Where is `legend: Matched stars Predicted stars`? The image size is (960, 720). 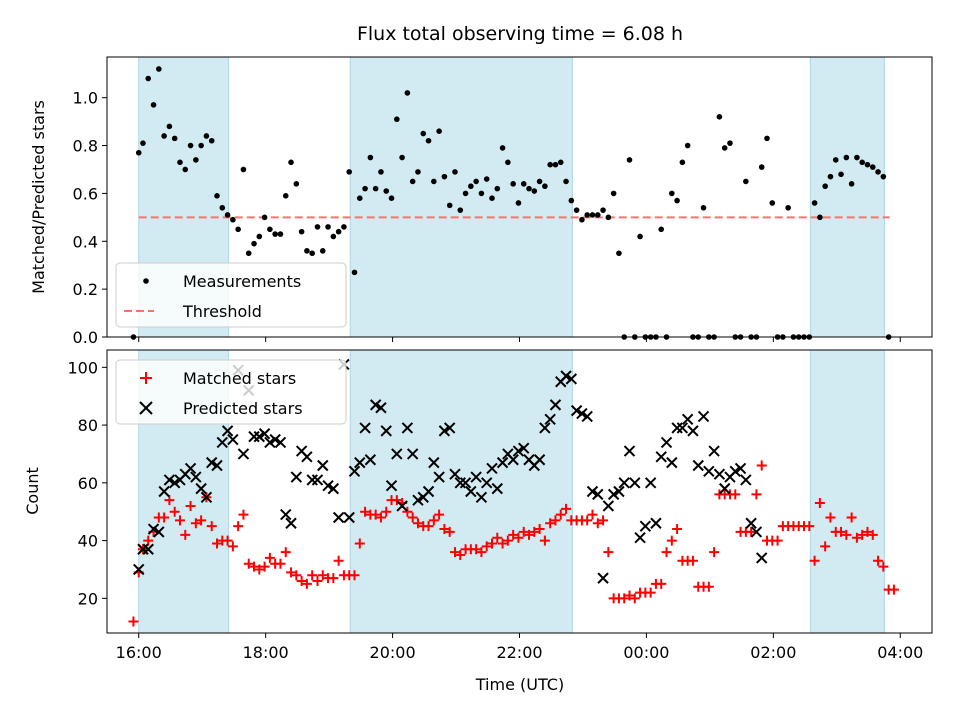
legend: Matched stars Predicted stars is located at coordinates (231, 392).